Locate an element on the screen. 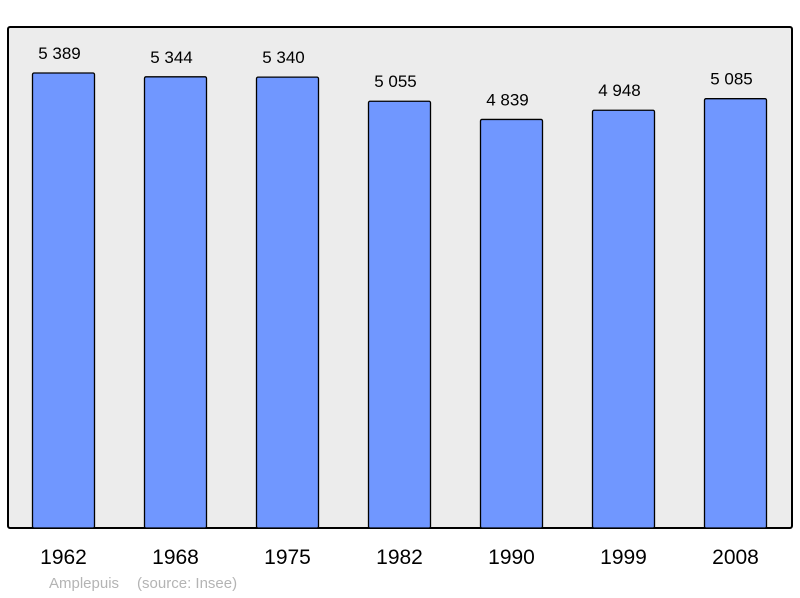  bar-1968 is located at coordinates (175, 302).